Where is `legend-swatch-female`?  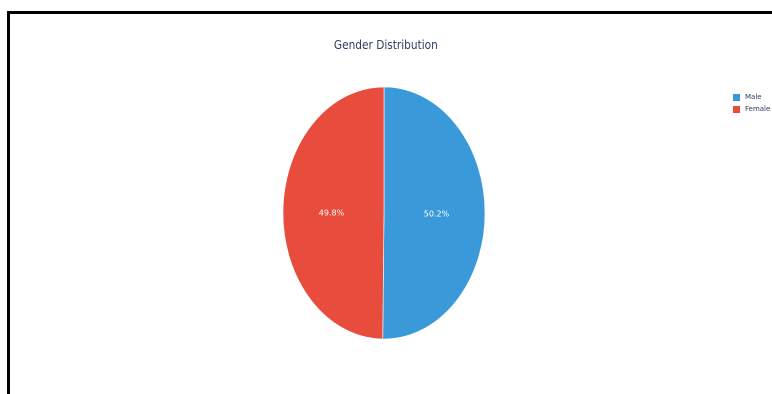 legend-swatch-female is located at coordinates (736, 109).